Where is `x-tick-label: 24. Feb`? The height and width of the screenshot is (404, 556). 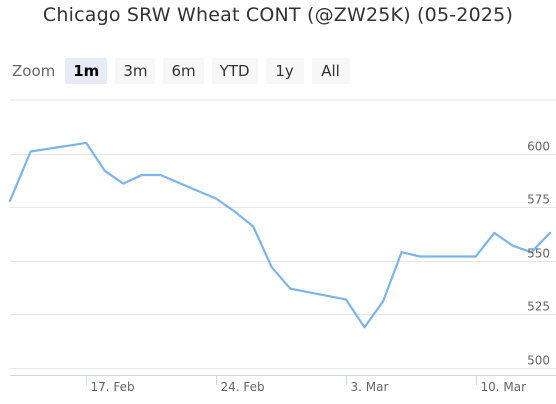
x-tick-label: 24. Feb is located at coordinates (243, 387).